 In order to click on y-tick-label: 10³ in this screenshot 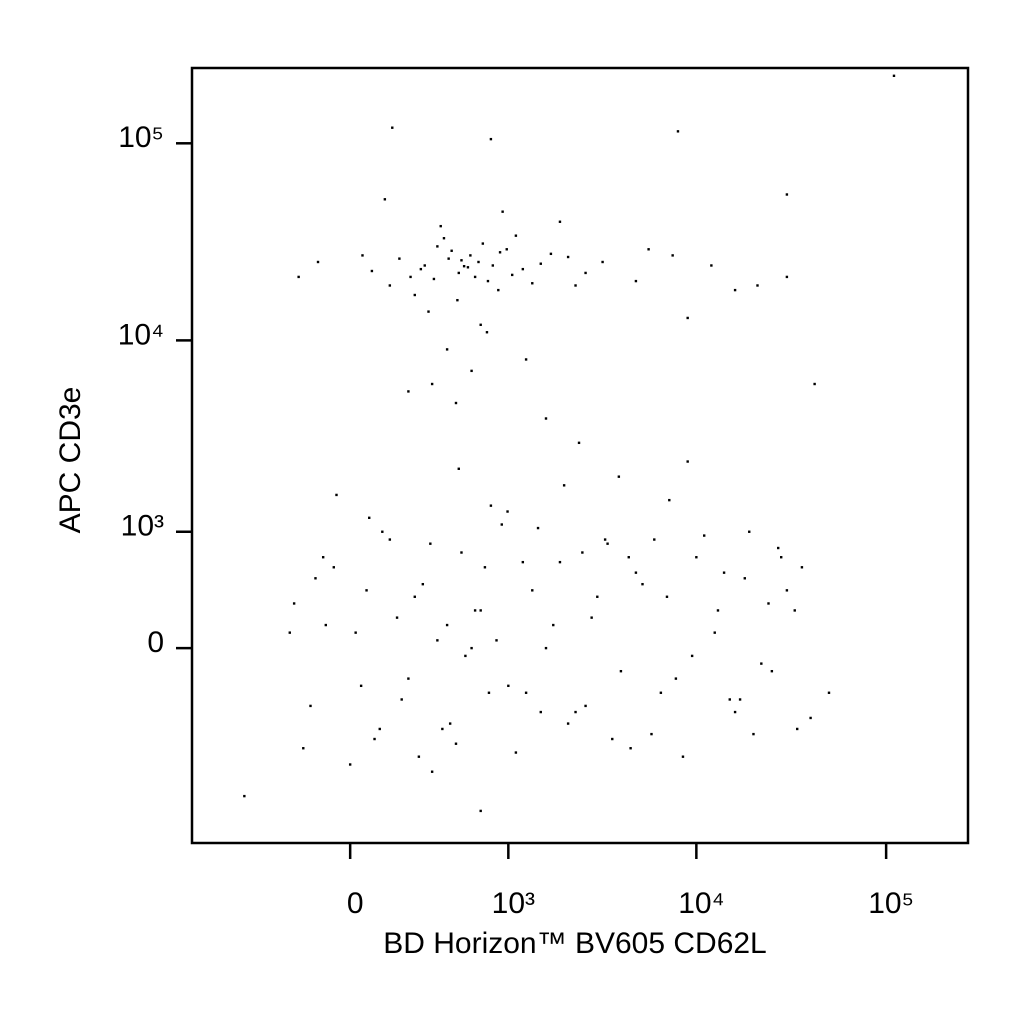, I will do `click(142, 526)`.